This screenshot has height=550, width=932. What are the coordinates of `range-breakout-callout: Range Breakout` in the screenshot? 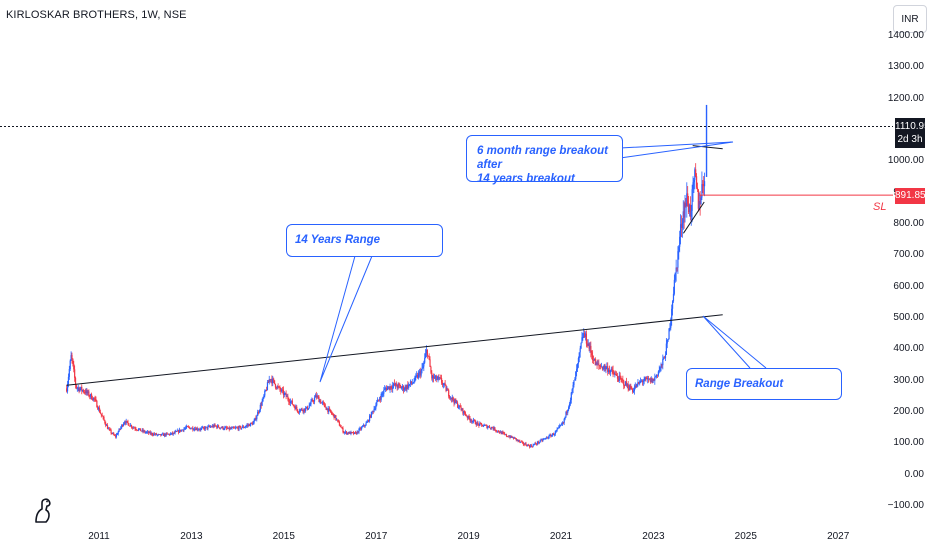 It's located at (764, 384).